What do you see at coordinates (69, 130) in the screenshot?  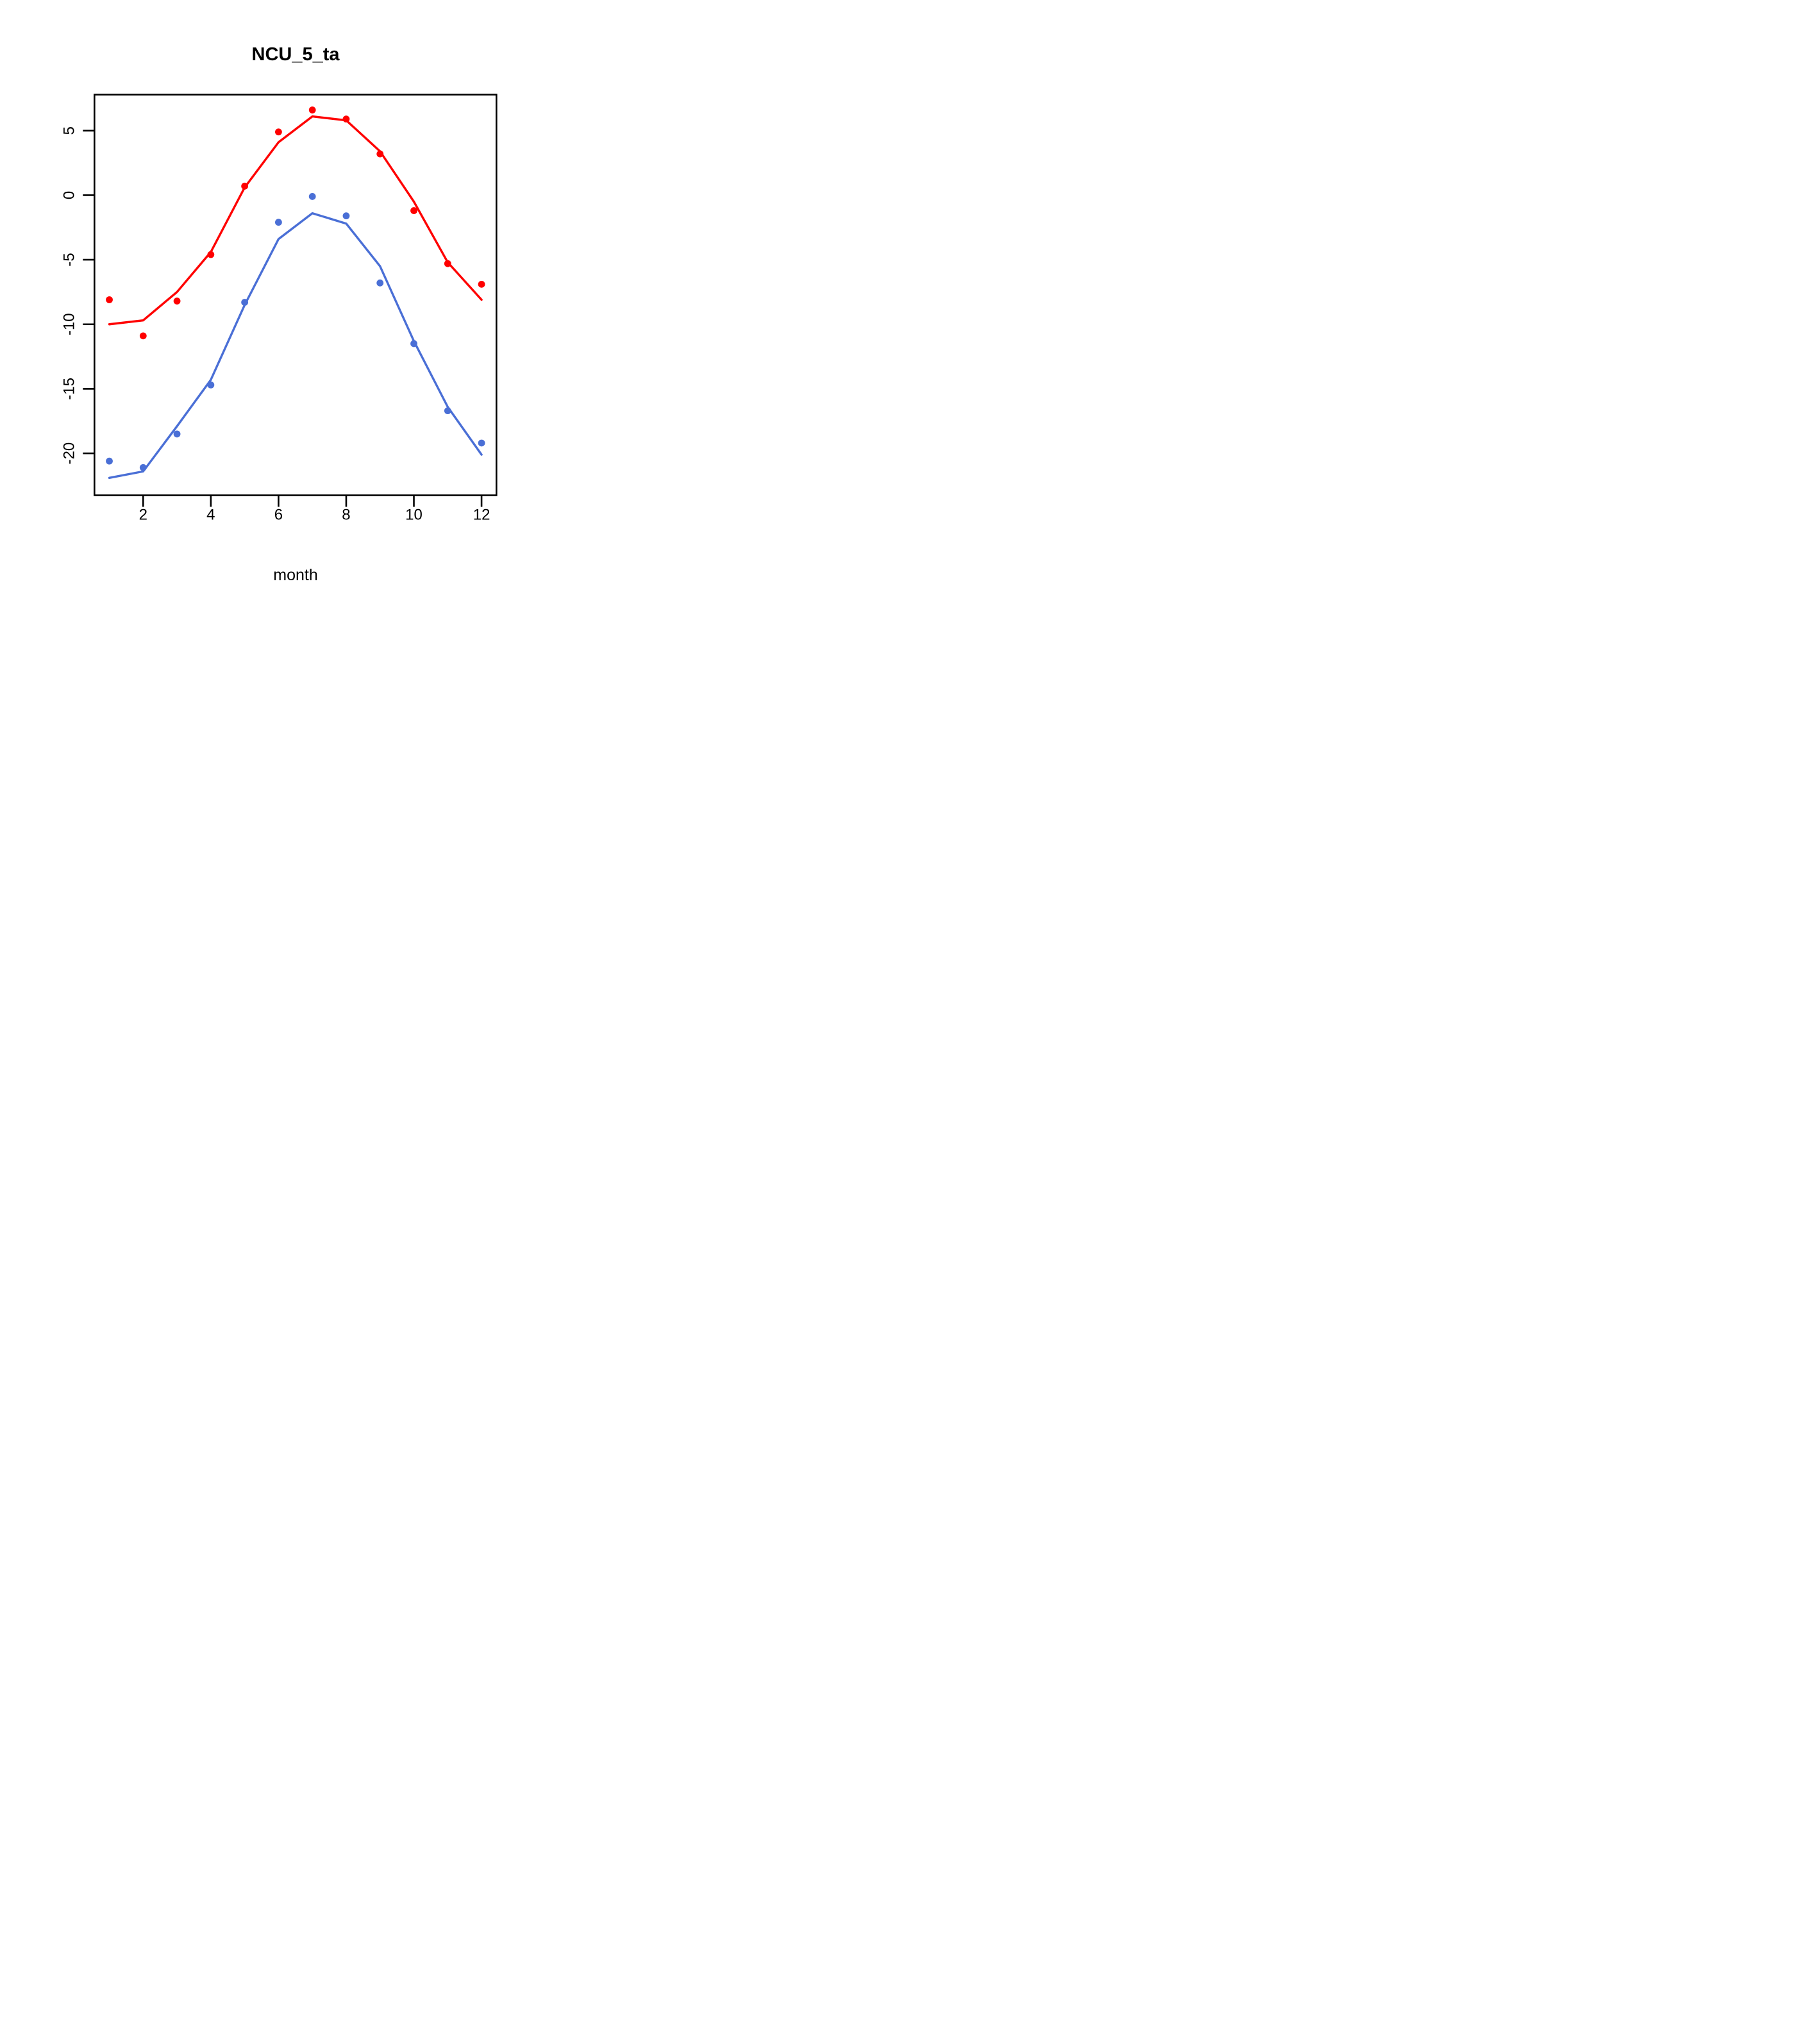 I see `y-axis-tick-label: 5` at bounding box center [69, 130].